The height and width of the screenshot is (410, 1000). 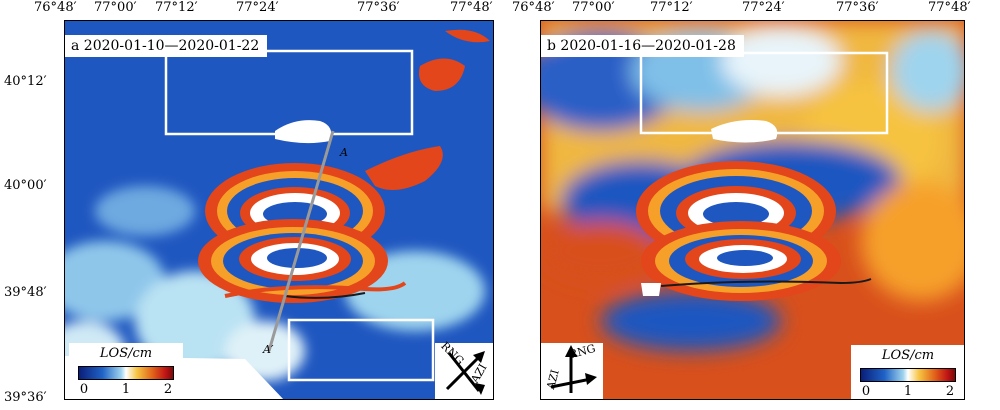 I want to click on legend-a-tick-1: 1, so click(x=126, y=389).